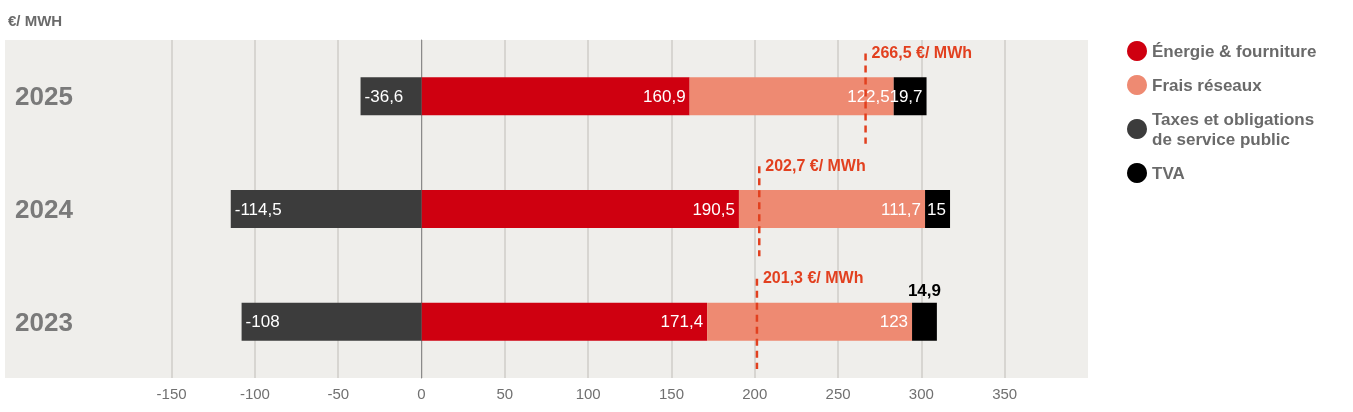  What do you see at coordinates (894, 322) in the screenshot?
I see `data-label: 123` at bounding box center [894, 322].